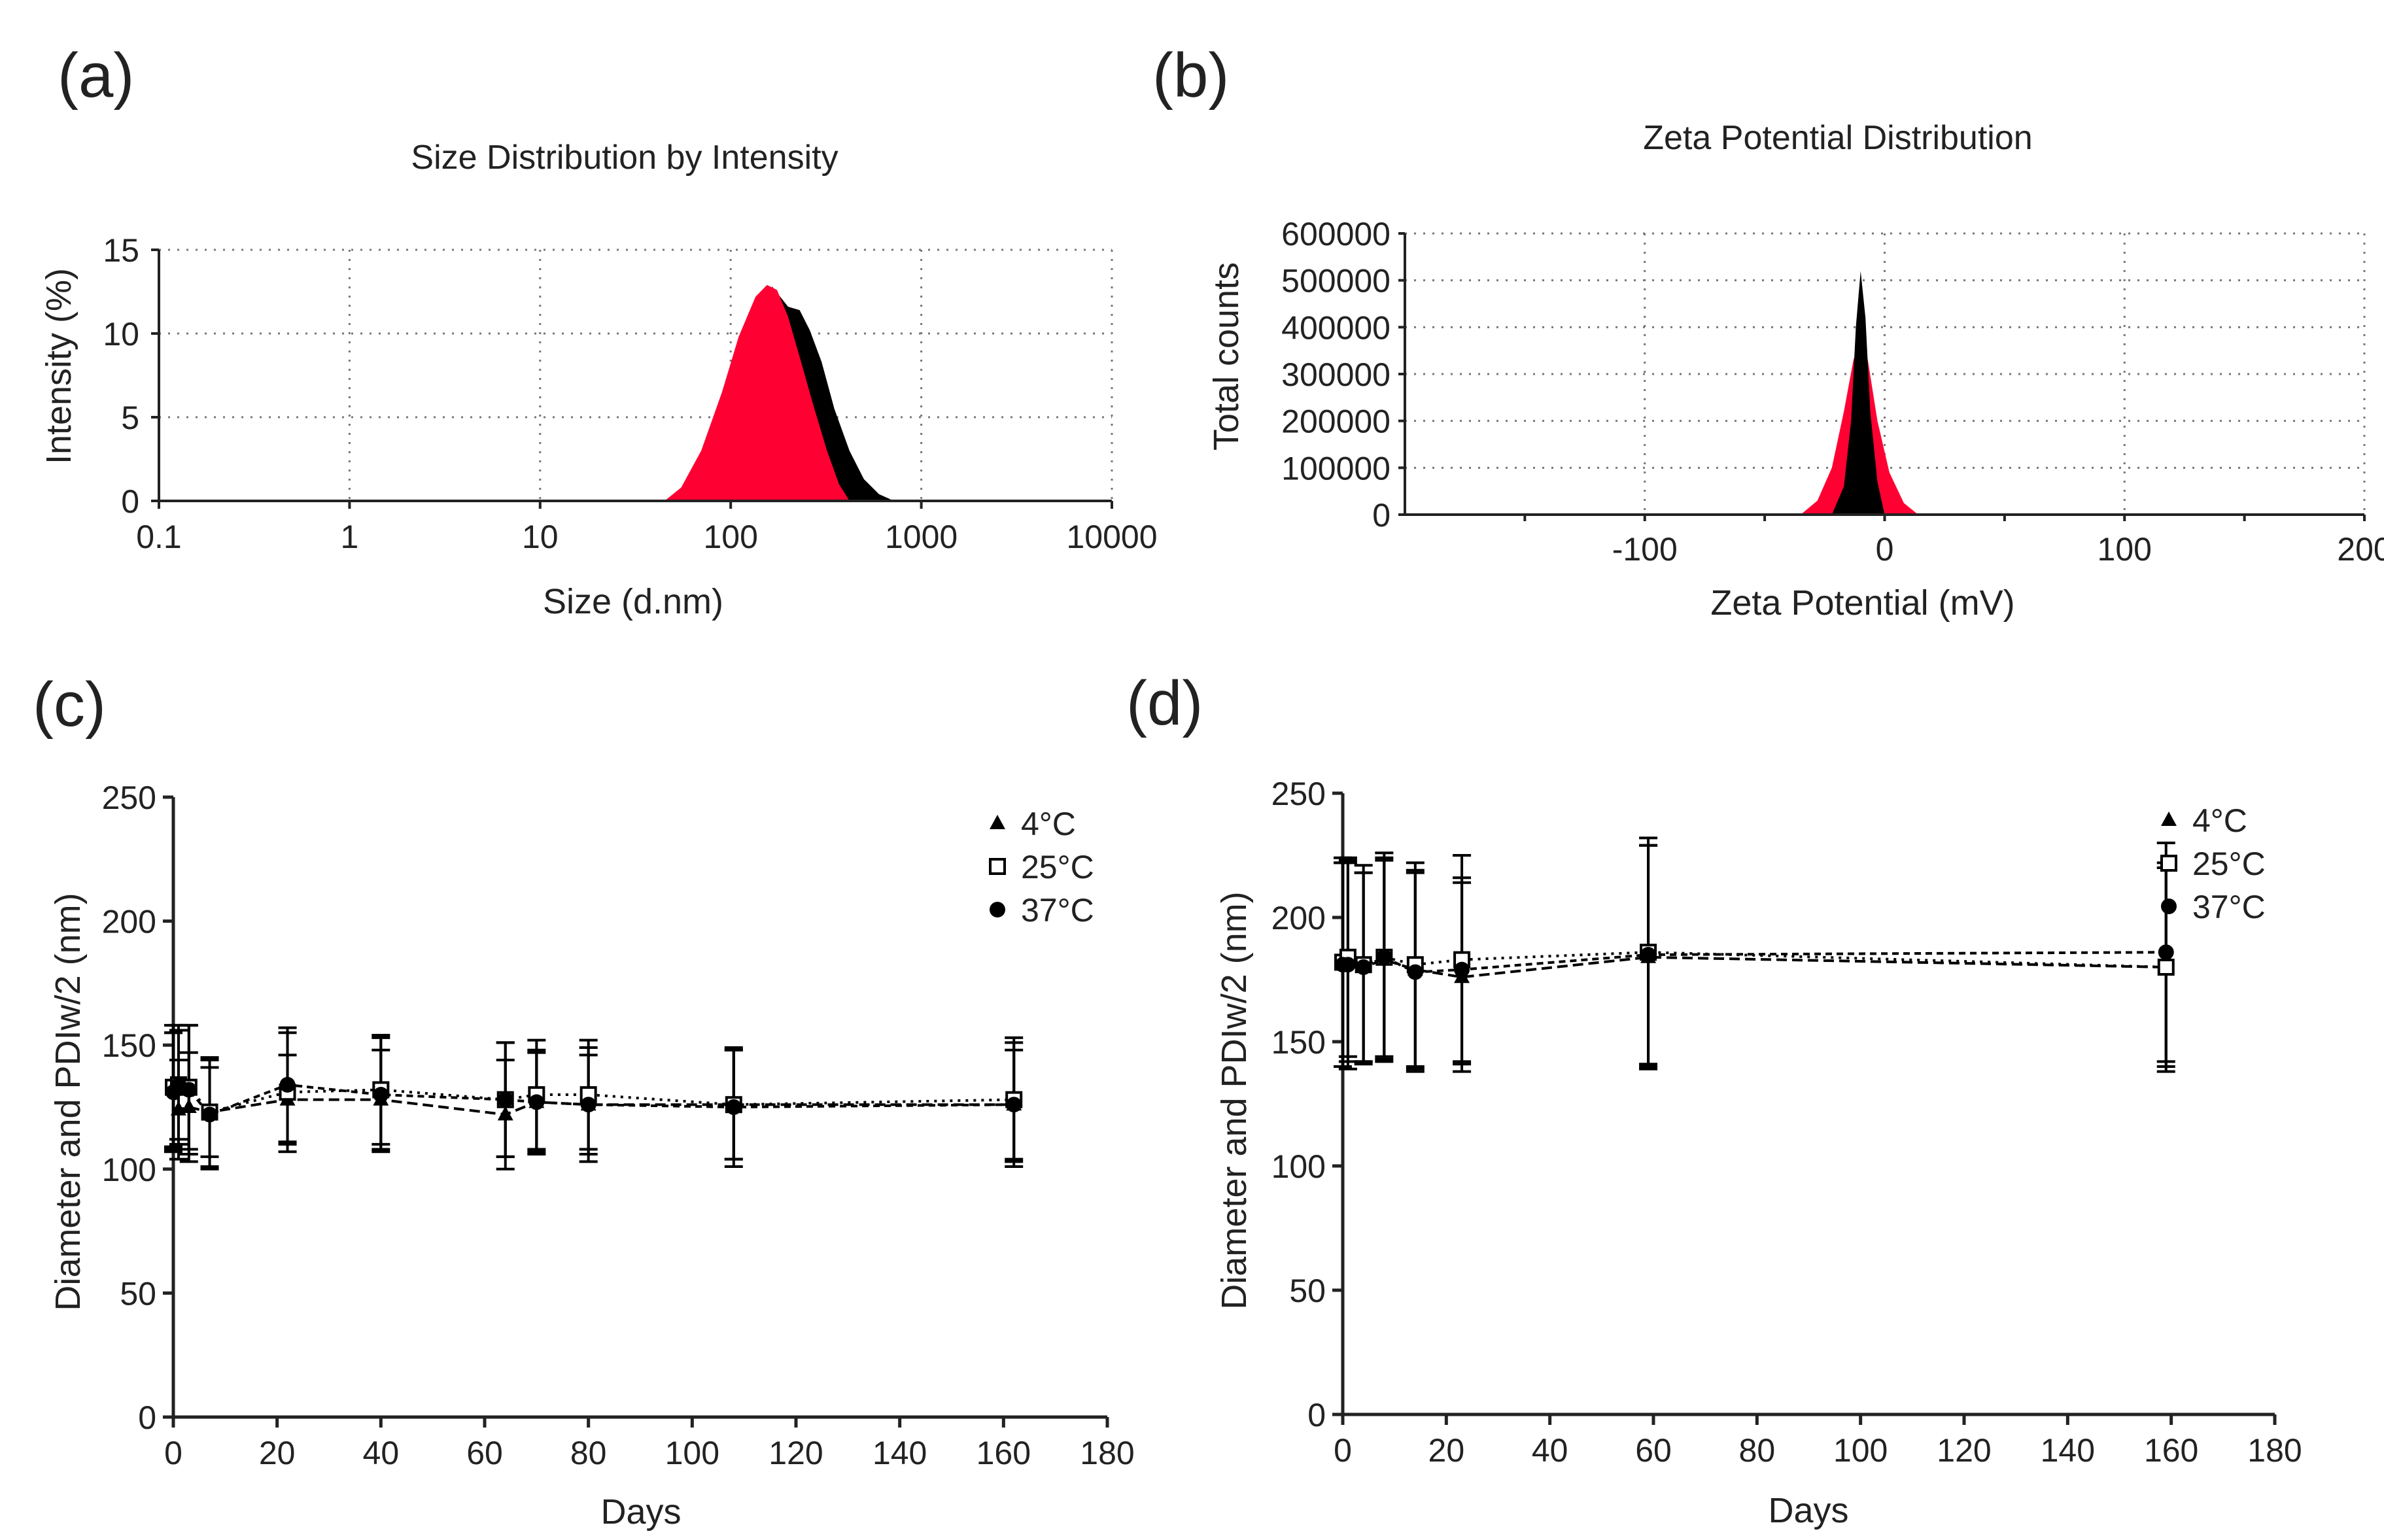 The height and width of the screenshot is (1540, 2384). What do you see at coordinates (1862, 603) in the screenshot?
I see `x-axis-label-b: Zeta Potential (mV)` at bounding box center [1862, 603].